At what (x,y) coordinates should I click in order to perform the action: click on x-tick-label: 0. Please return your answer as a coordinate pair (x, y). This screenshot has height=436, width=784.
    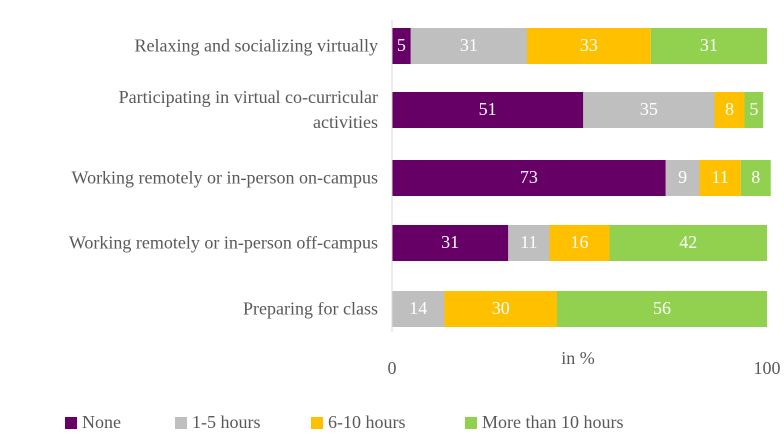
    Looking at the image, I should click on (392, 368).